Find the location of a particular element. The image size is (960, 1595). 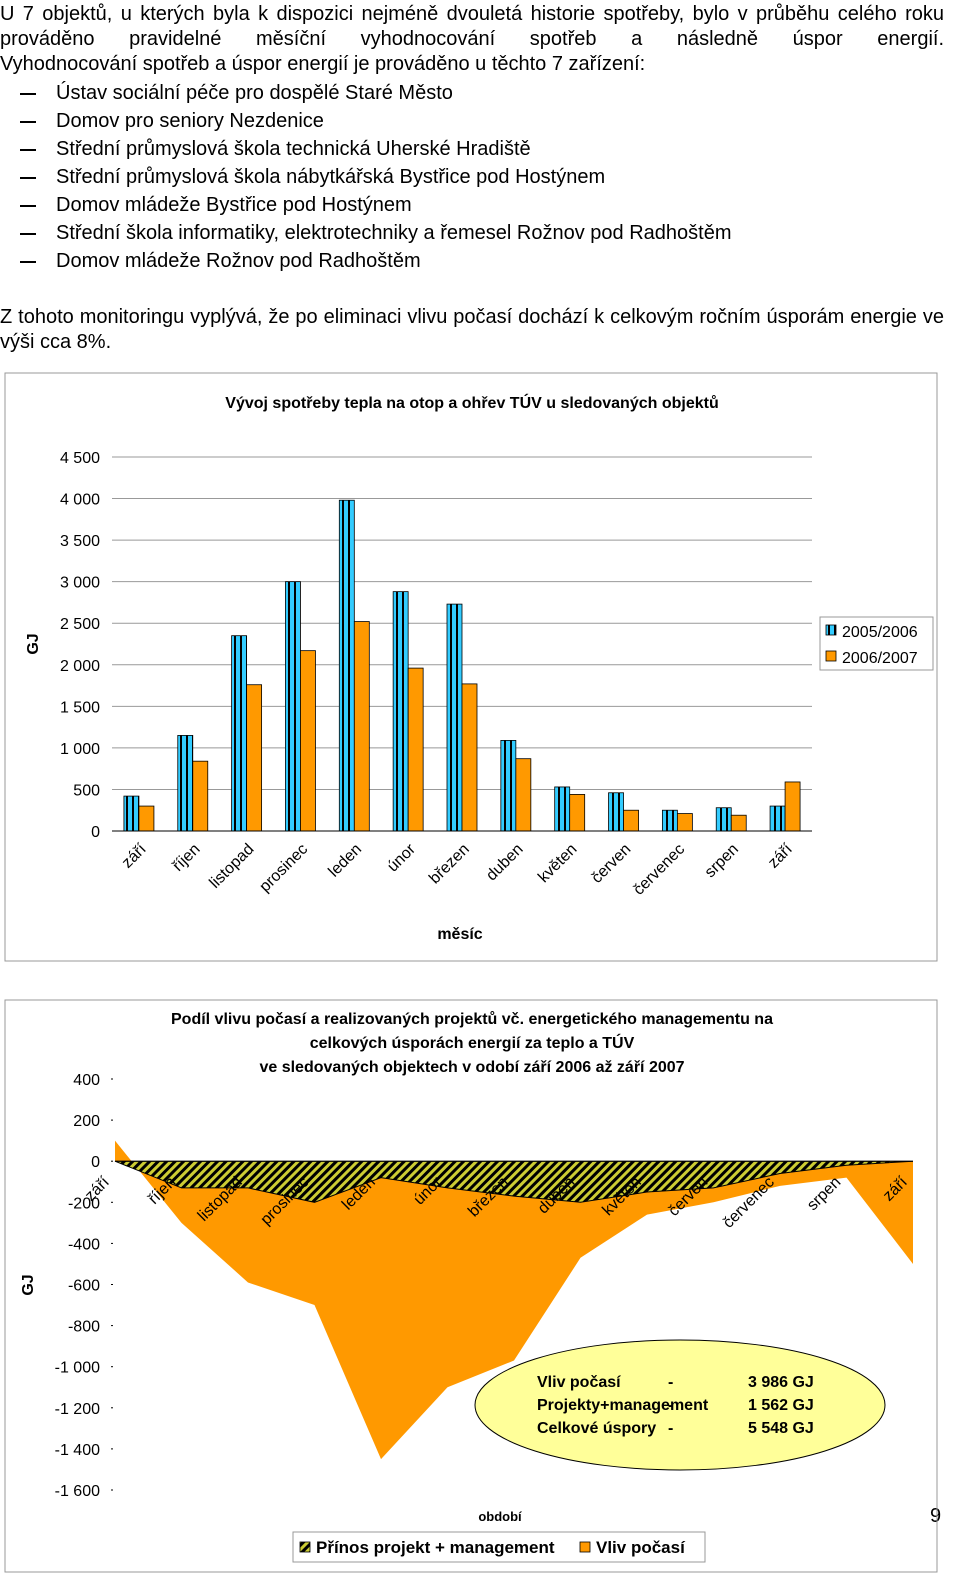

y-tick-label: -1 000 is located at coordinates (77, 1368).